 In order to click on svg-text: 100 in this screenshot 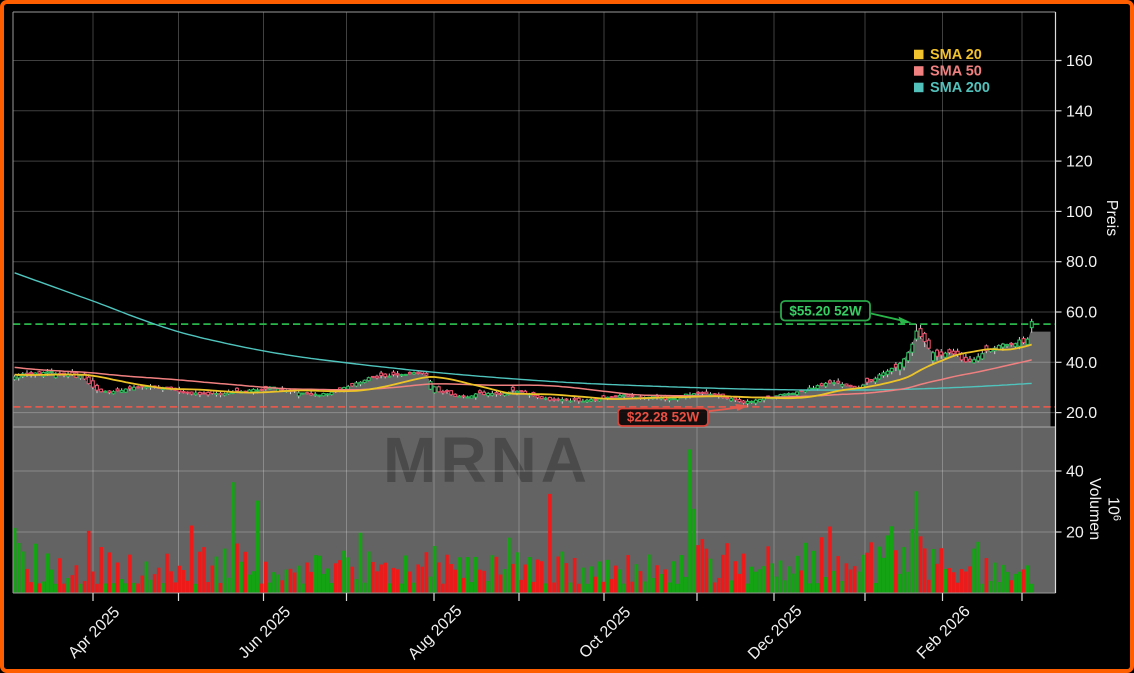, I will do `click(1079, 212)`.